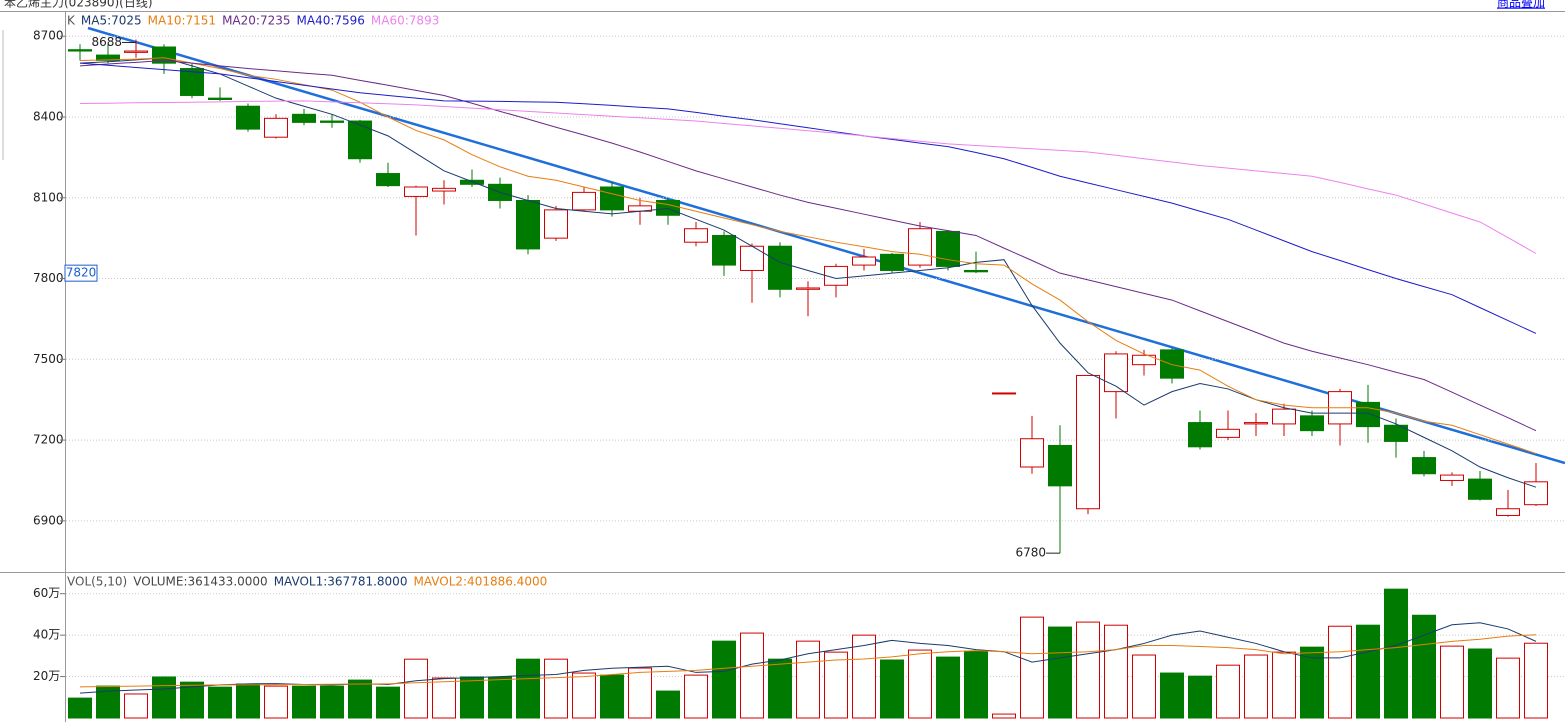 The height and width of the screenshot is (722, 1565). I want to click on legend-entry: VOL(5,10), so click(97, 582).